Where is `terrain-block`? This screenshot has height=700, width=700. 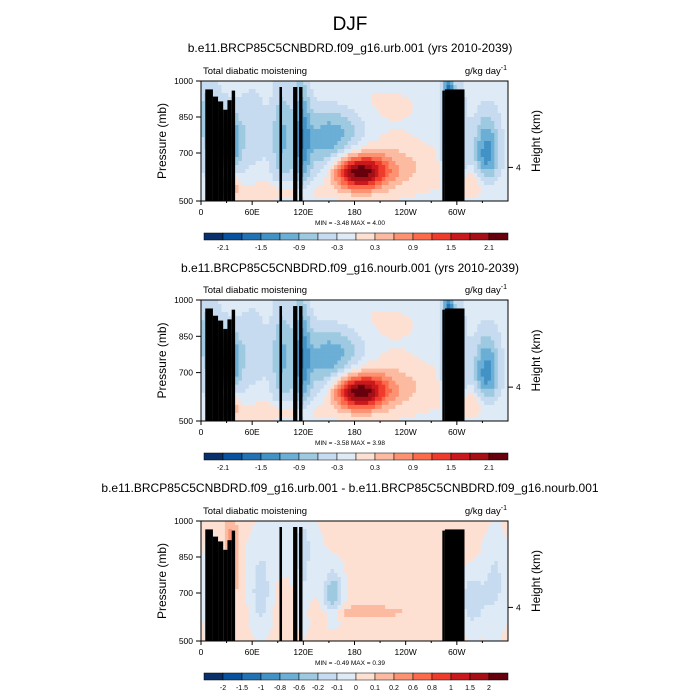 terrain-block is located at coordinates (209, 145).